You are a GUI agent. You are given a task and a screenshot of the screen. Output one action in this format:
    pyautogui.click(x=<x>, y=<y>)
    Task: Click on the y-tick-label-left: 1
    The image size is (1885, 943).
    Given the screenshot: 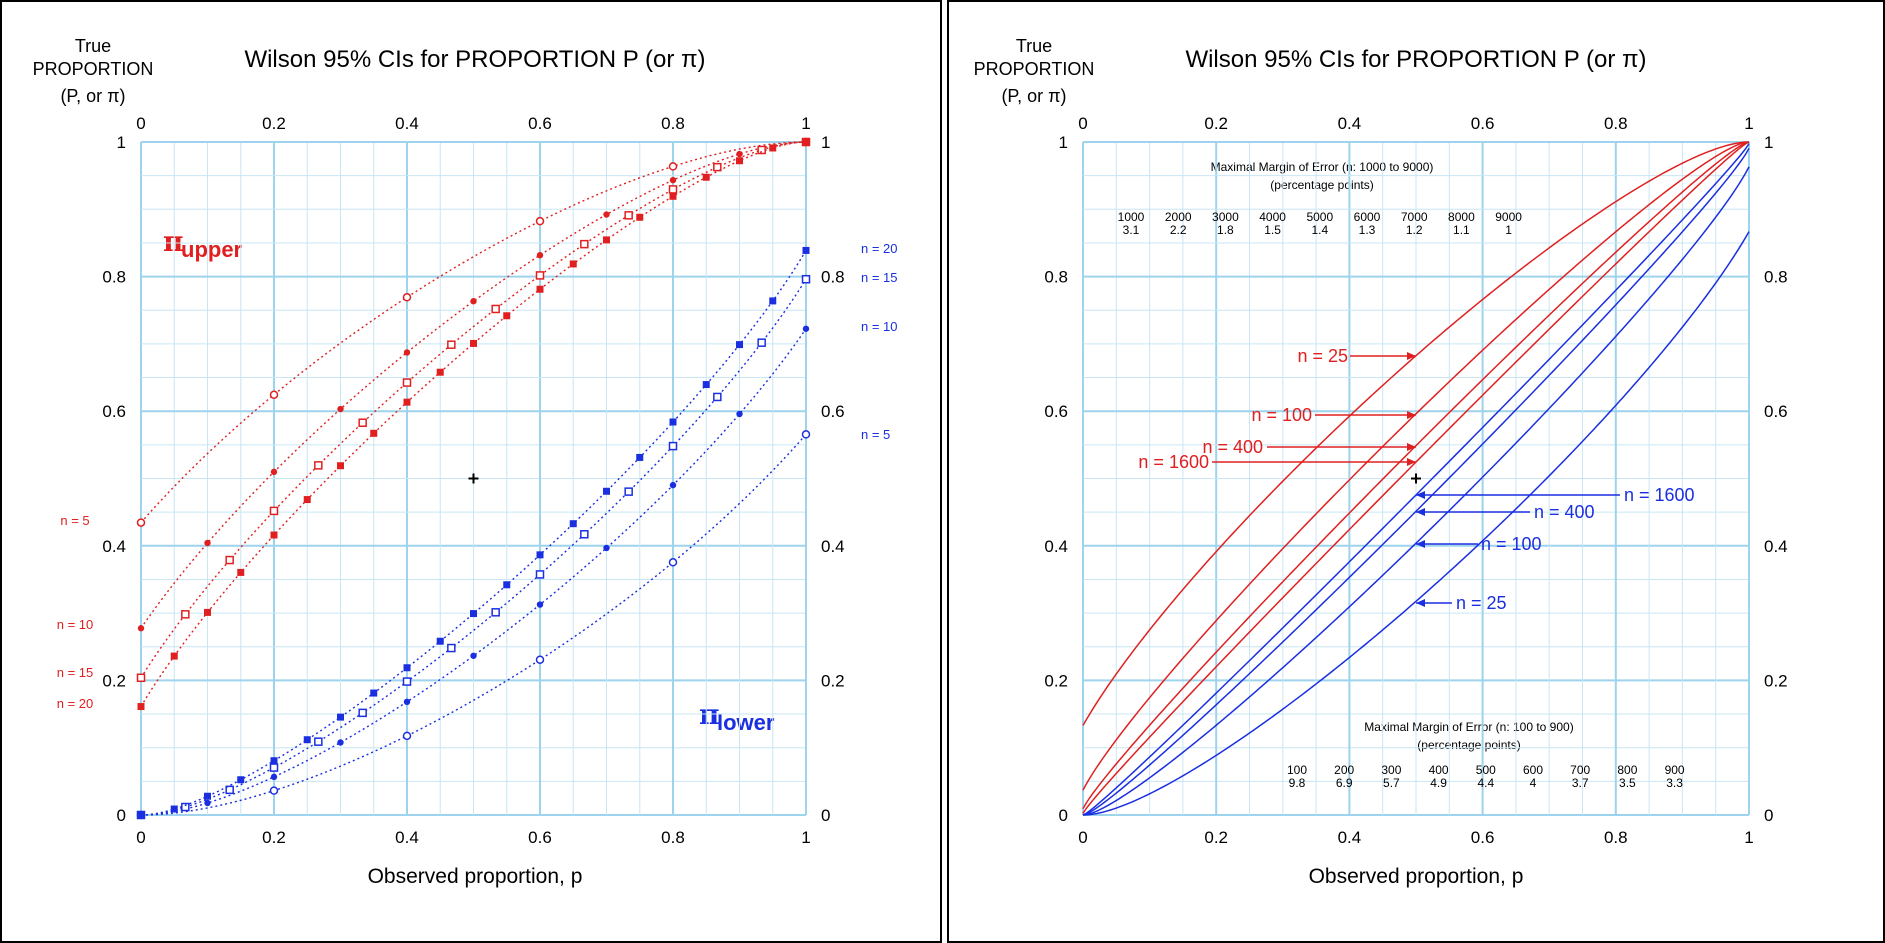 What is the action you would take?
    pyautogui.click(x=1063, y=142)
    